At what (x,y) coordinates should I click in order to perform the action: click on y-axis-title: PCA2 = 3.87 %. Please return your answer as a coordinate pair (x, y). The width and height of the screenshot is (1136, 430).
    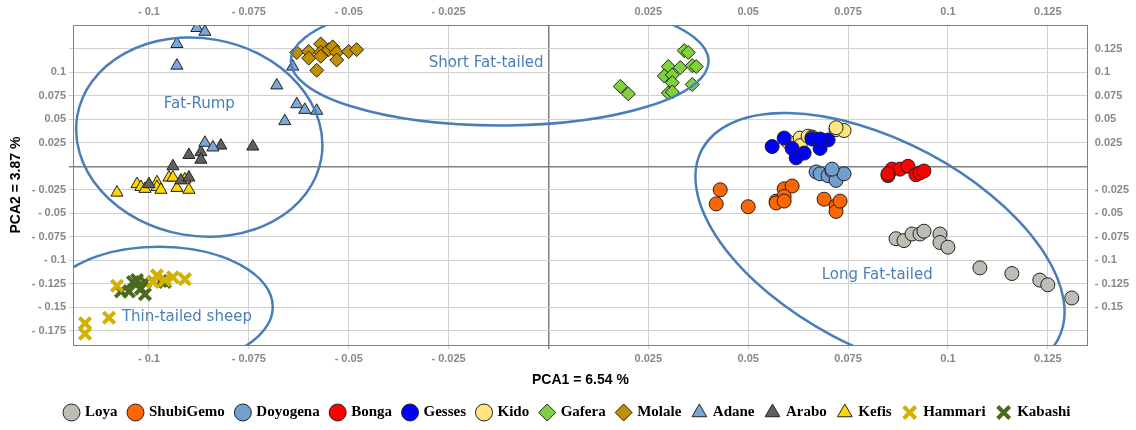
    Looking at the image, I should click on (15, 185).